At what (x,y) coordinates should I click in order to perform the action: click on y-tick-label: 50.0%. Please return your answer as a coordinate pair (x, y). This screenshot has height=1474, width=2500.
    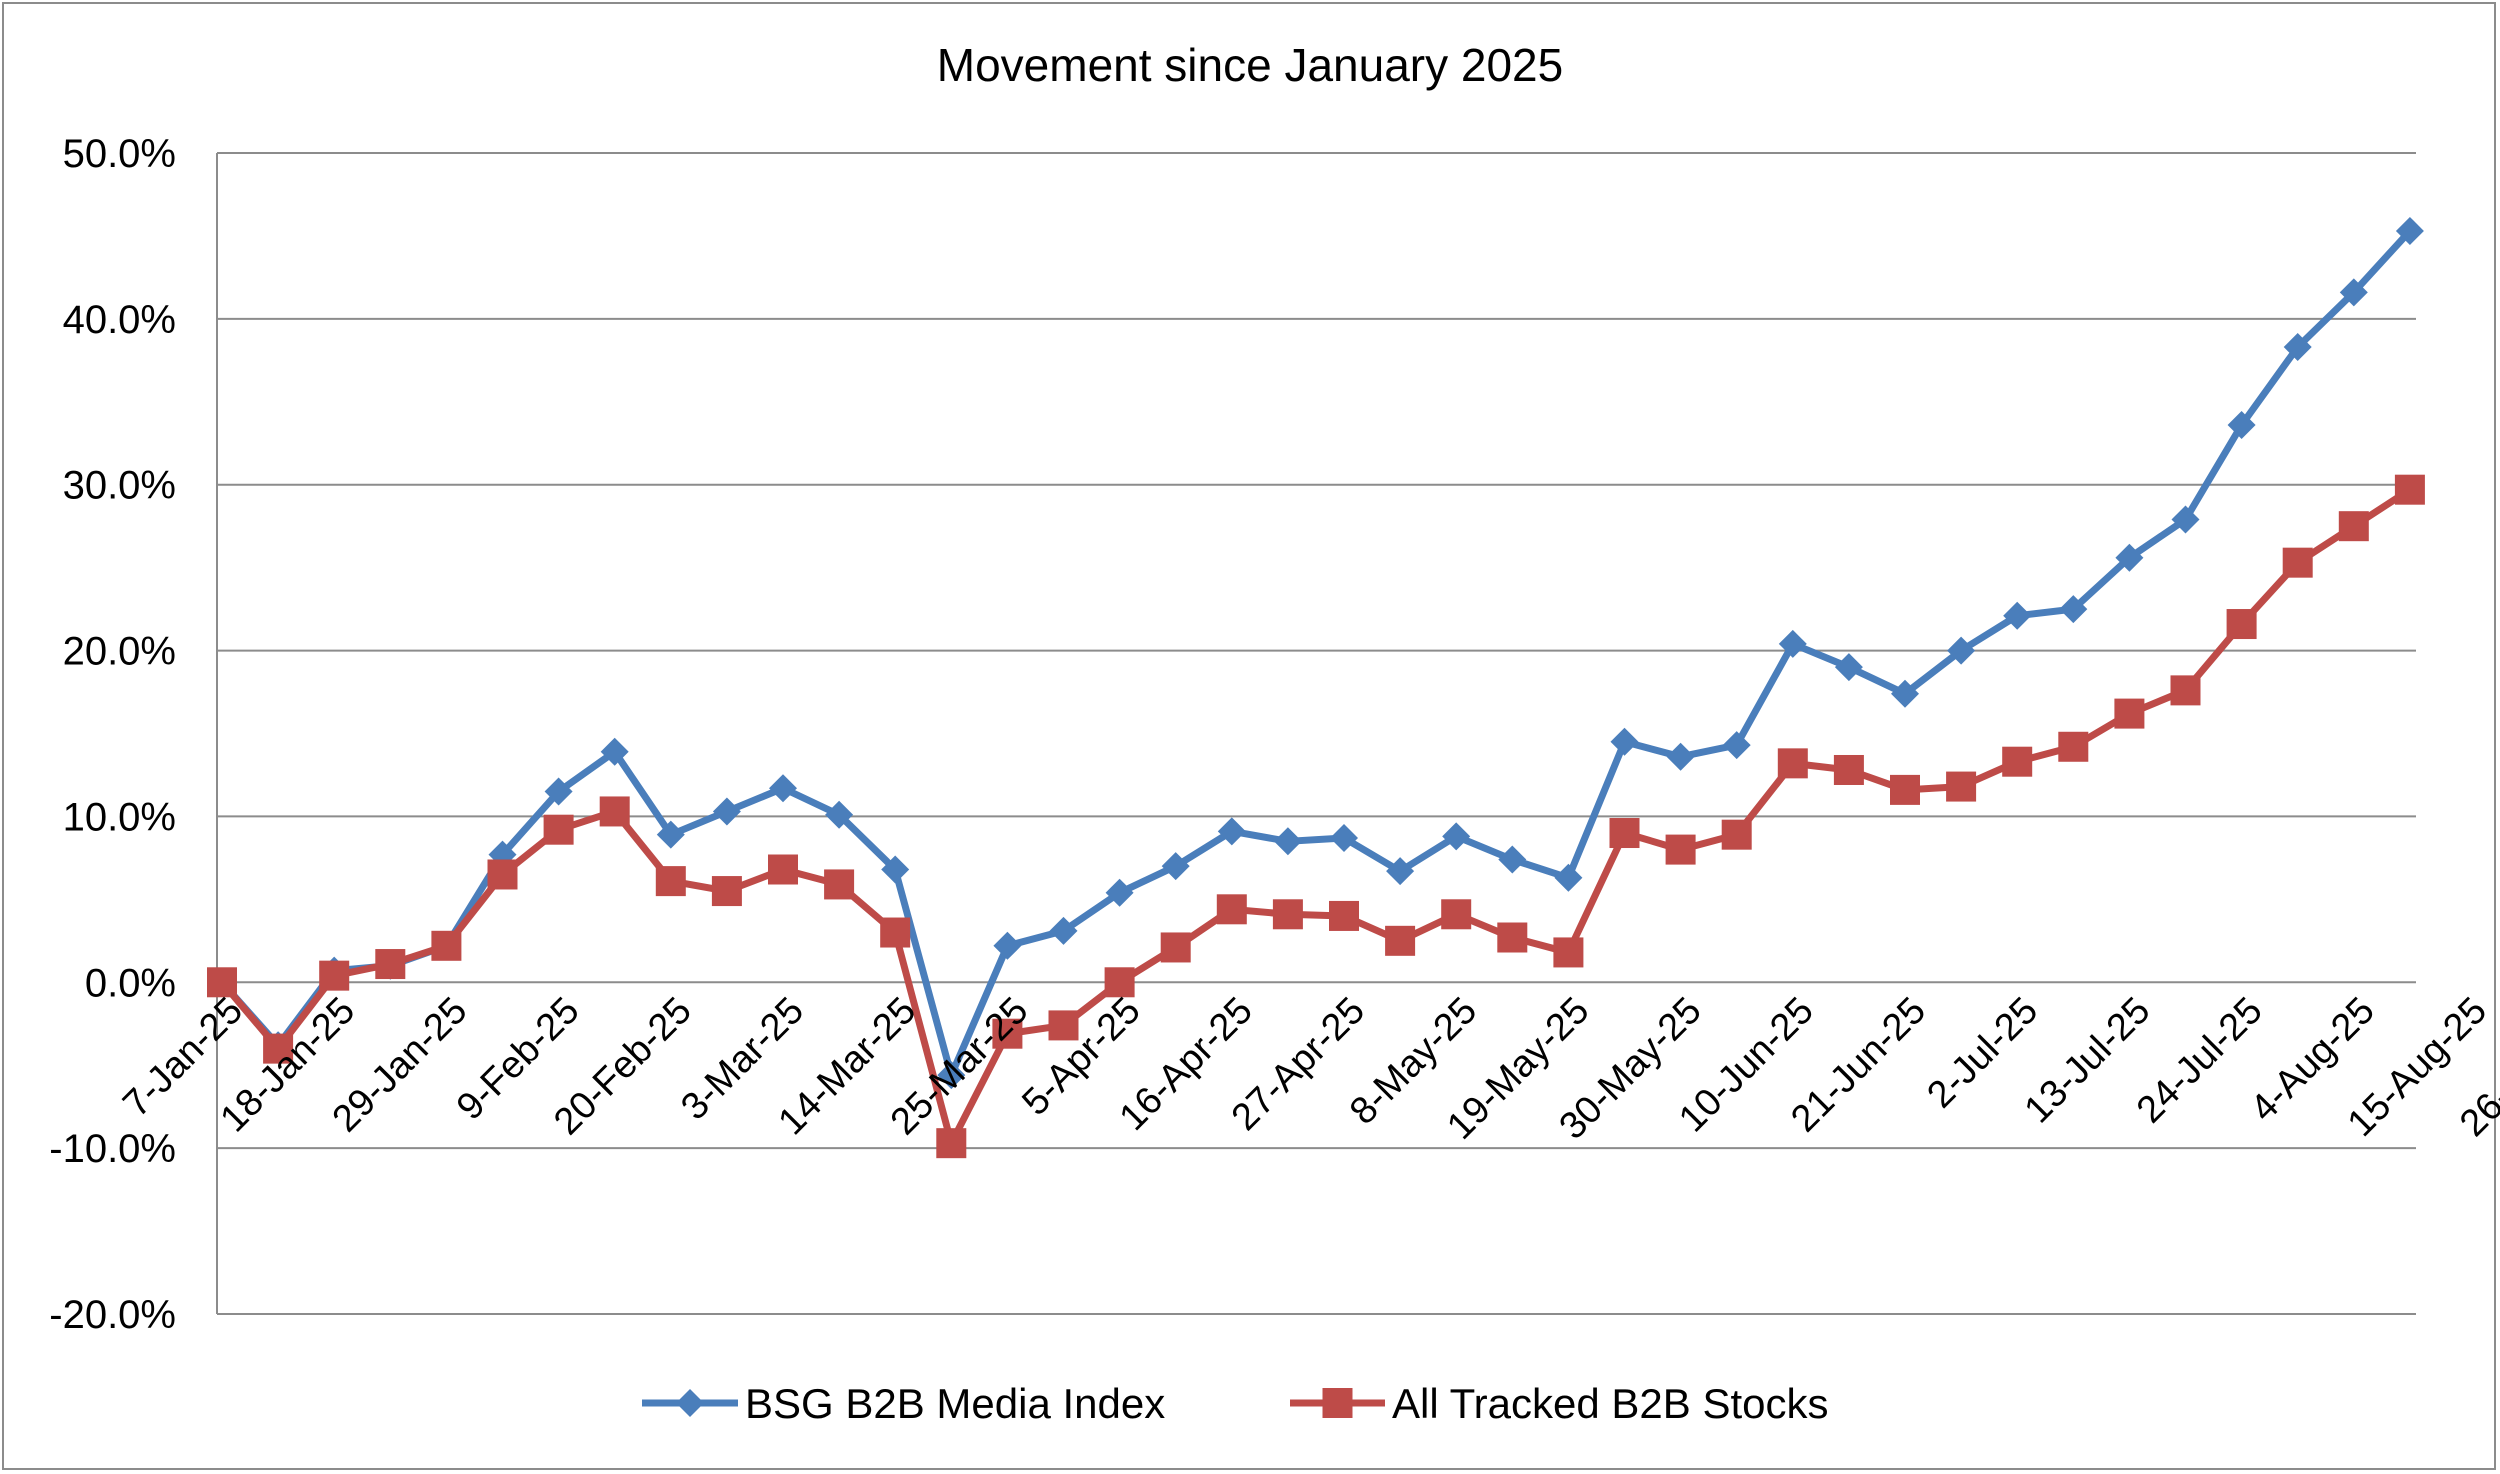
    Looking at the image, I should click on (119, 154).